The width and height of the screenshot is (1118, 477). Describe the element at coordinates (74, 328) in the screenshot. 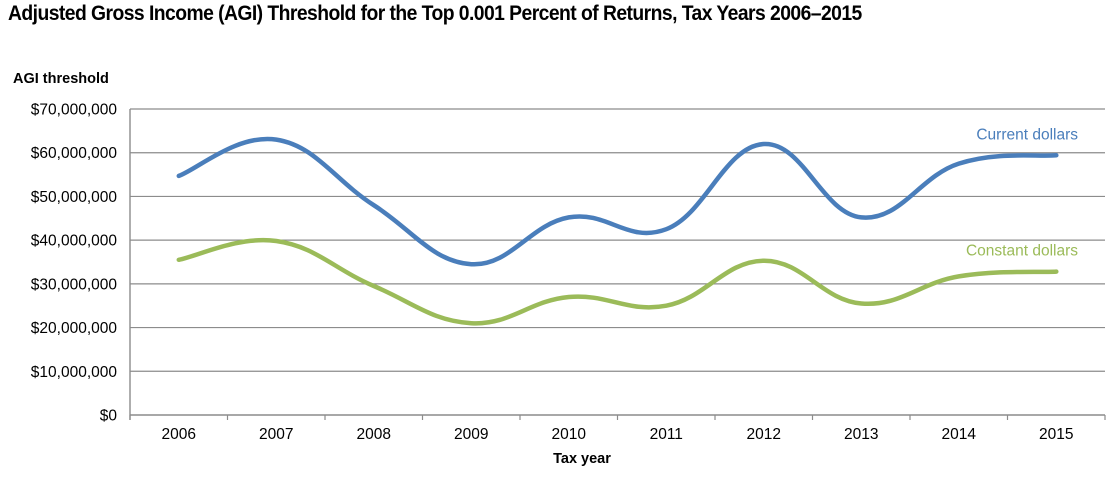

I see `y-tick-label: $20,000,000` at that location.